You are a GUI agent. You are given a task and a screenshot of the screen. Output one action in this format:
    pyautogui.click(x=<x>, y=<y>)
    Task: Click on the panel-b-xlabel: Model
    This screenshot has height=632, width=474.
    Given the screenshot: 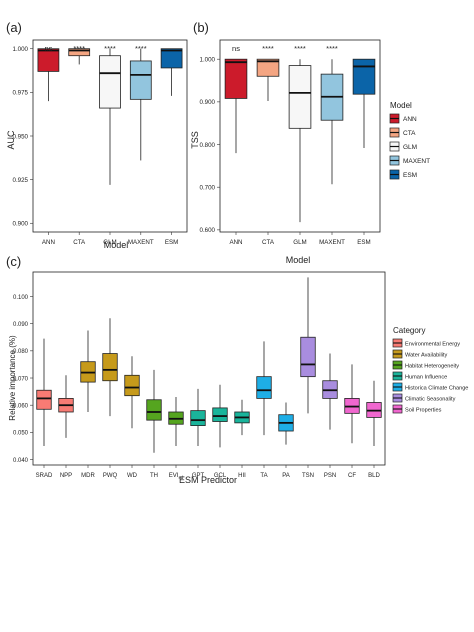 What is the action you would take?
    pyautogui.click(x=298, y=260)
    